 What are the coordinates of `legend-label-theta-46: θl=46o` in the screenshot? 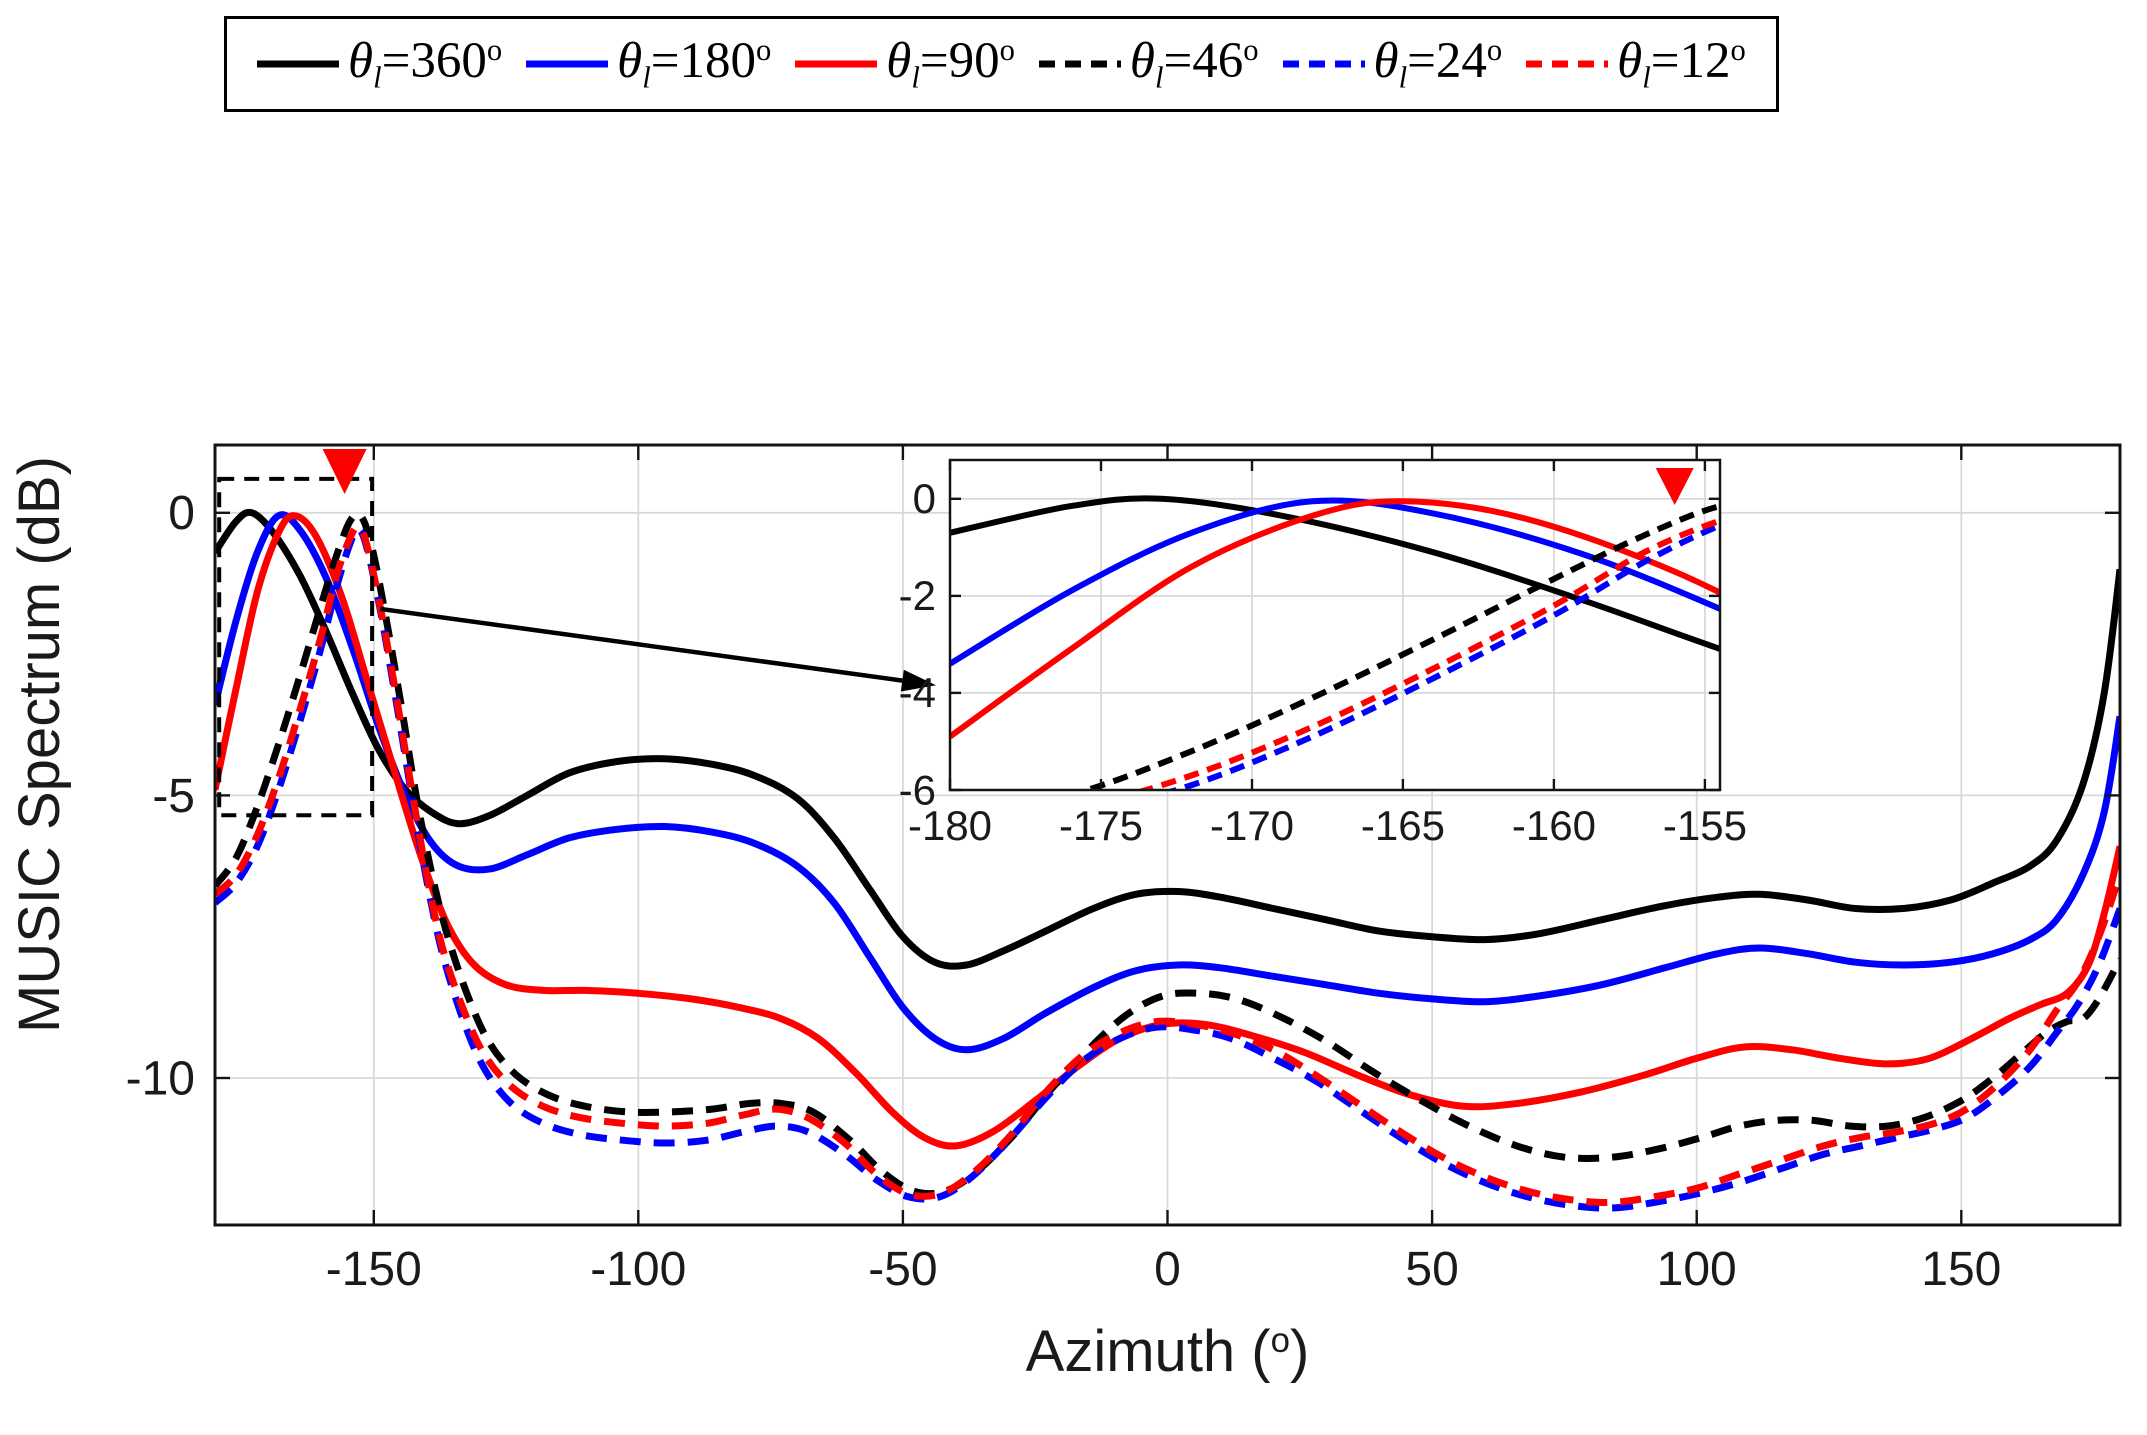 It's located at (1194, 64).